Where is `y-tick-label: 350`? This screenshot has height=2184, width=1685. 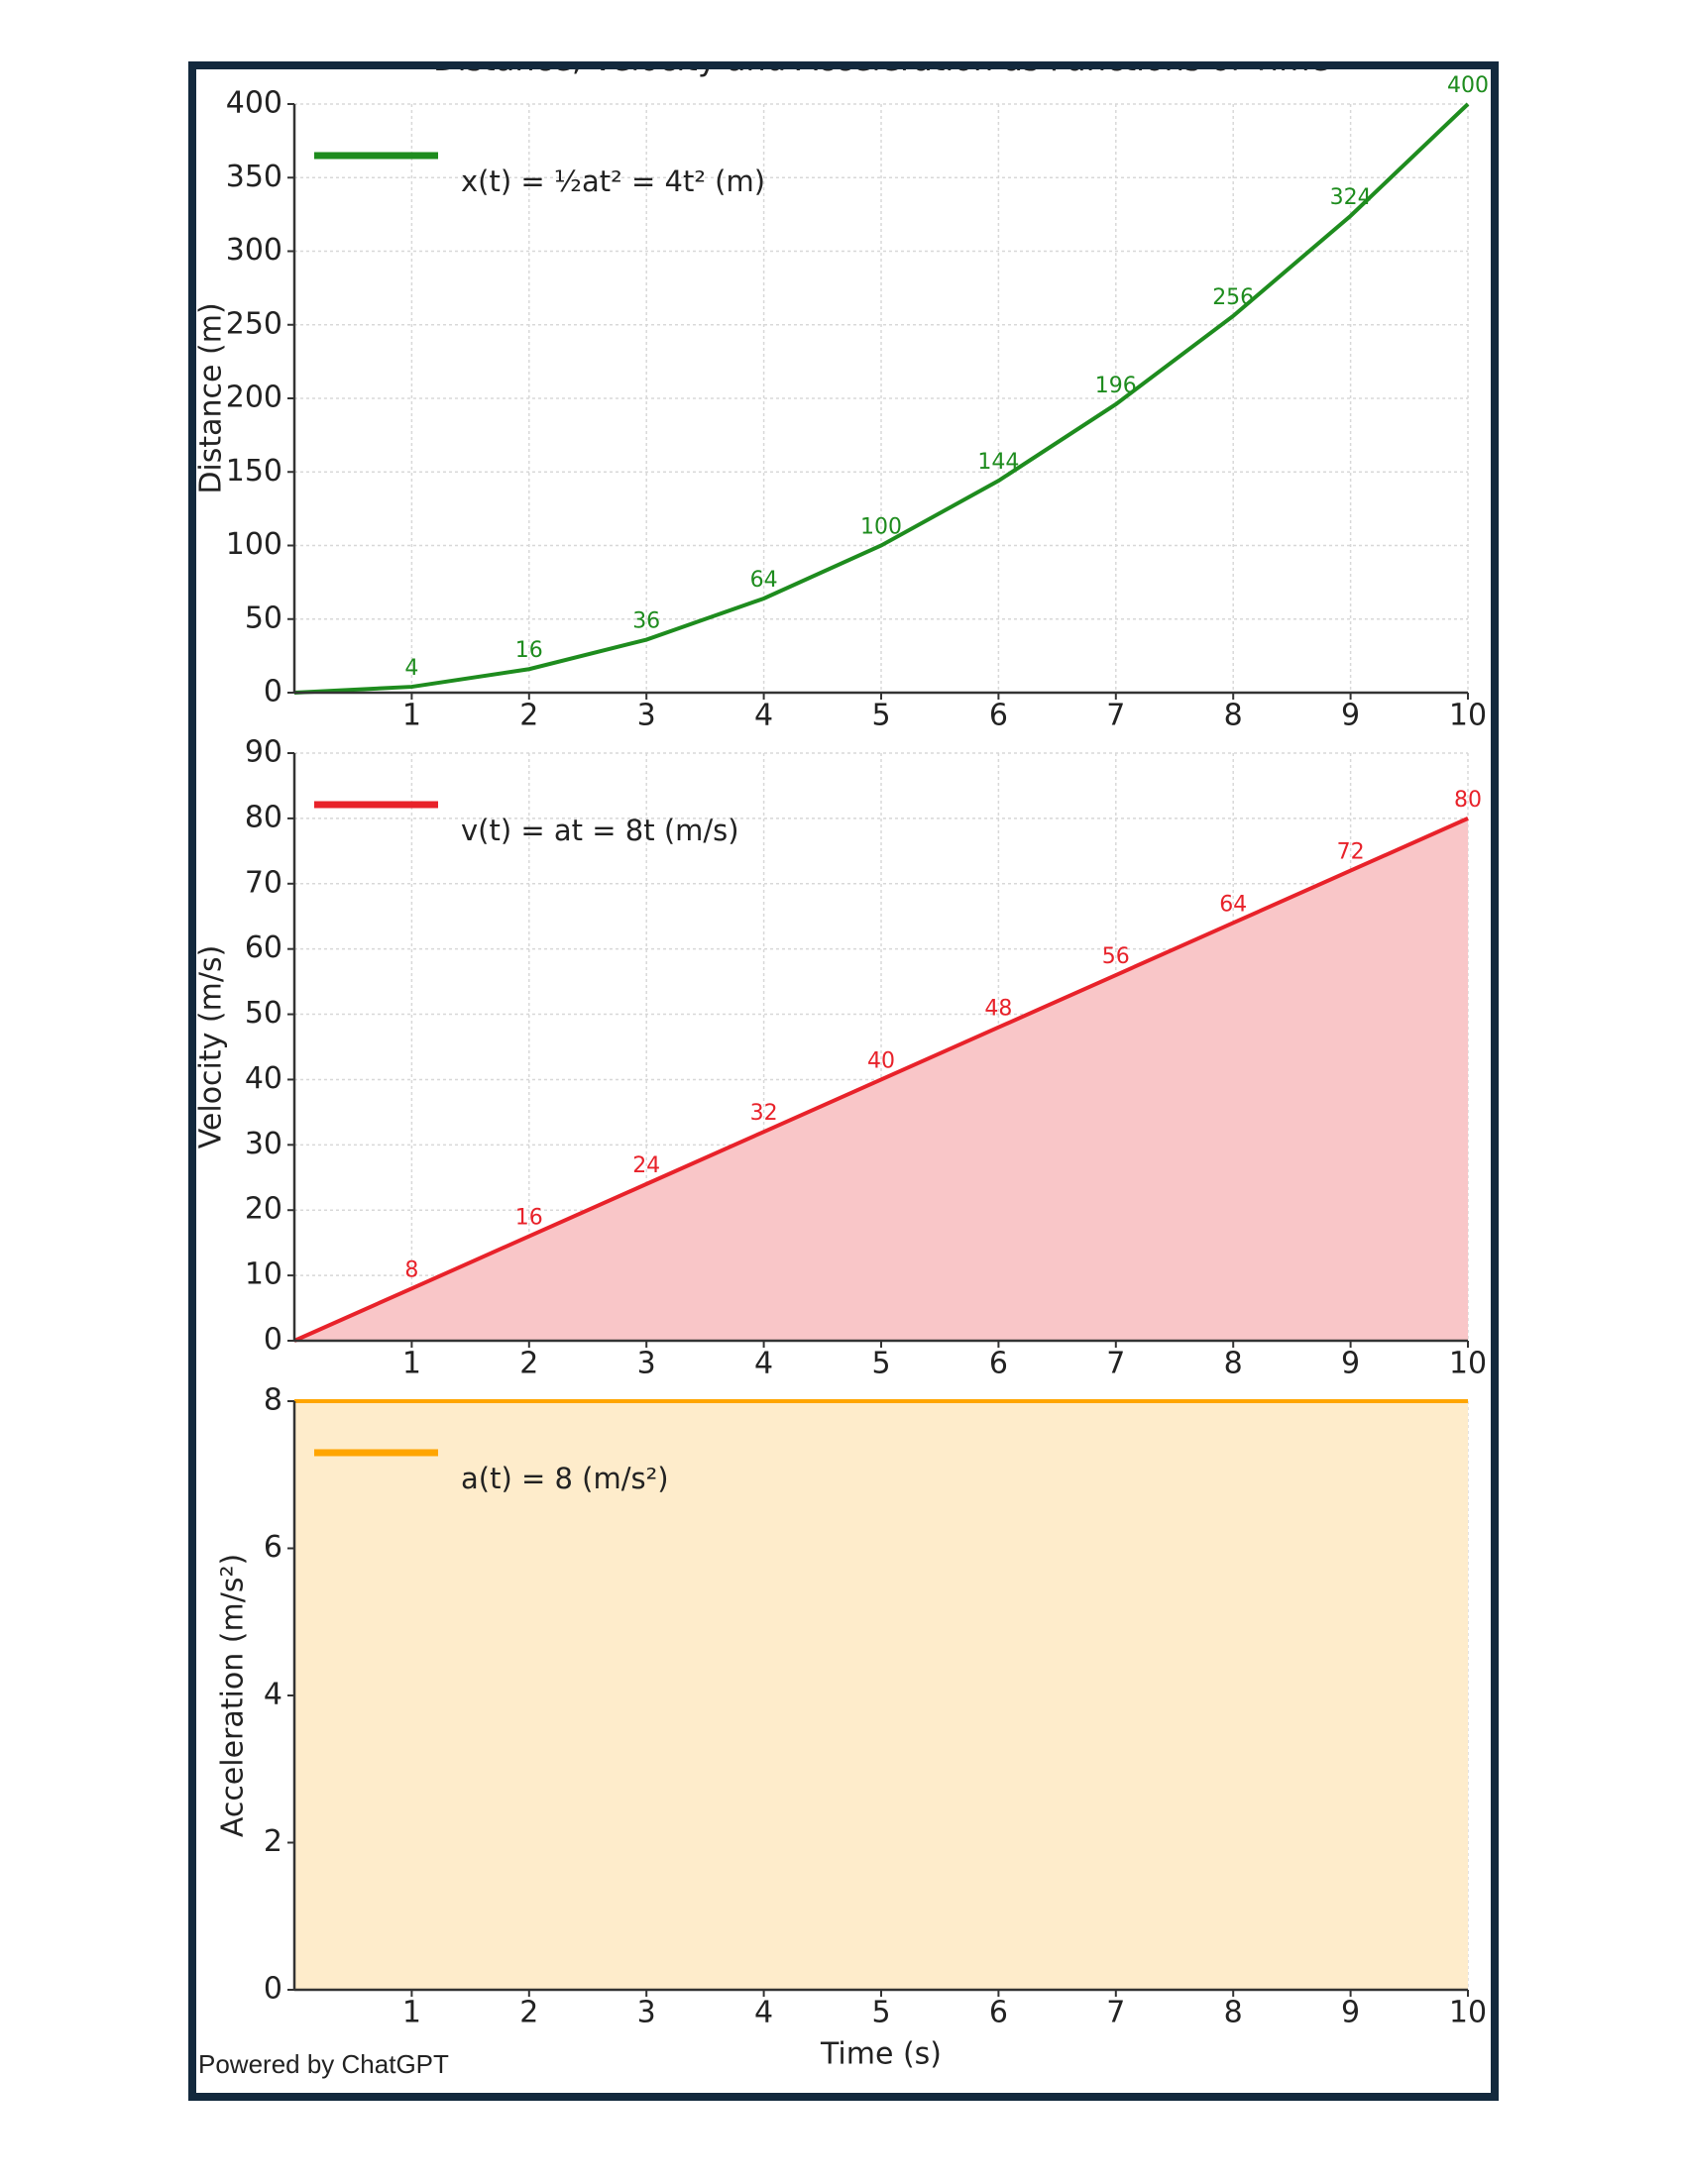
y-tick-label: 350 is located at coordinates (254, 177).